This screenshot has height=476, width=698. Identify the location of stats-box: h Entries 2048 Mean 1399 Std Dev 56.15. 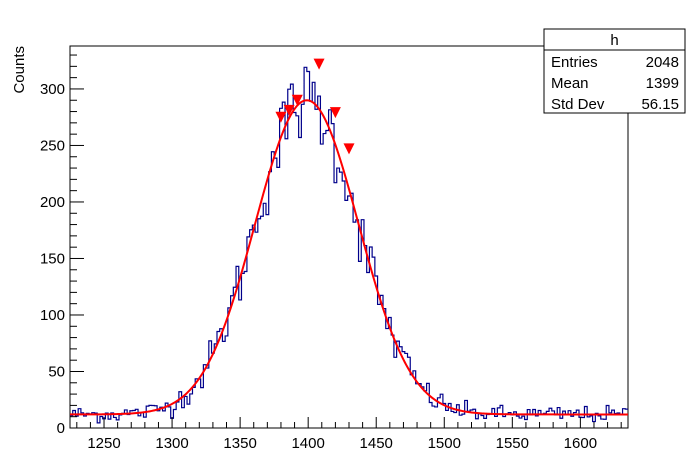
(614, 71).